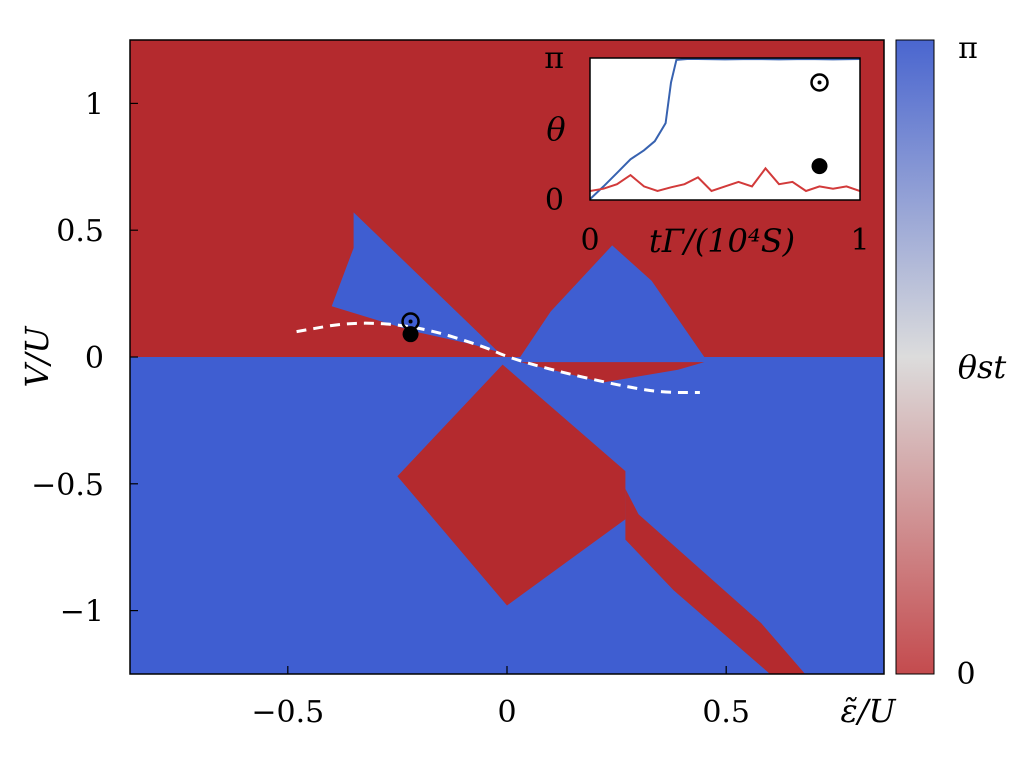 The height and width of the screenshot is (768, 1024). What do you see at coordinates (726, 712) in the screenshot?
I see `x-tick-label: 0.5` at bounding box center [726, 712].